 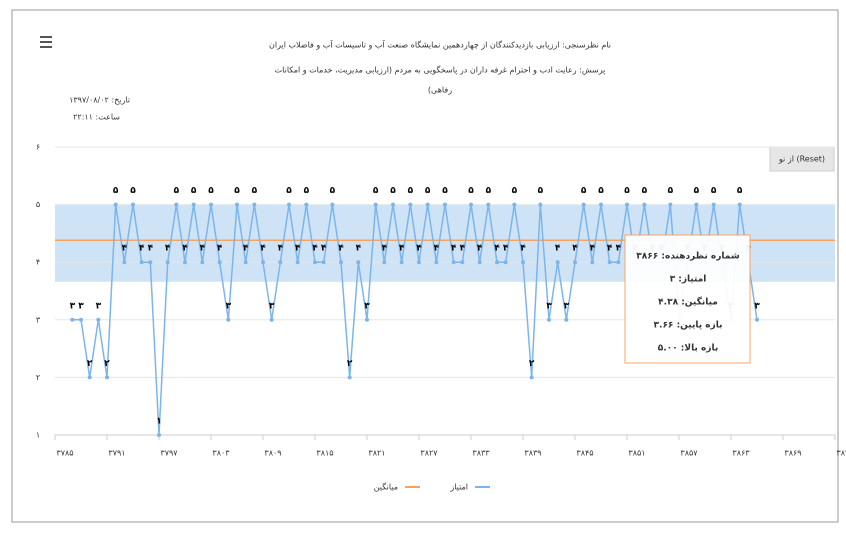 What do you see at coordinates (159, 422) in the screenshot?
I see `data-label: ۱` at bounding box center [159, 422].